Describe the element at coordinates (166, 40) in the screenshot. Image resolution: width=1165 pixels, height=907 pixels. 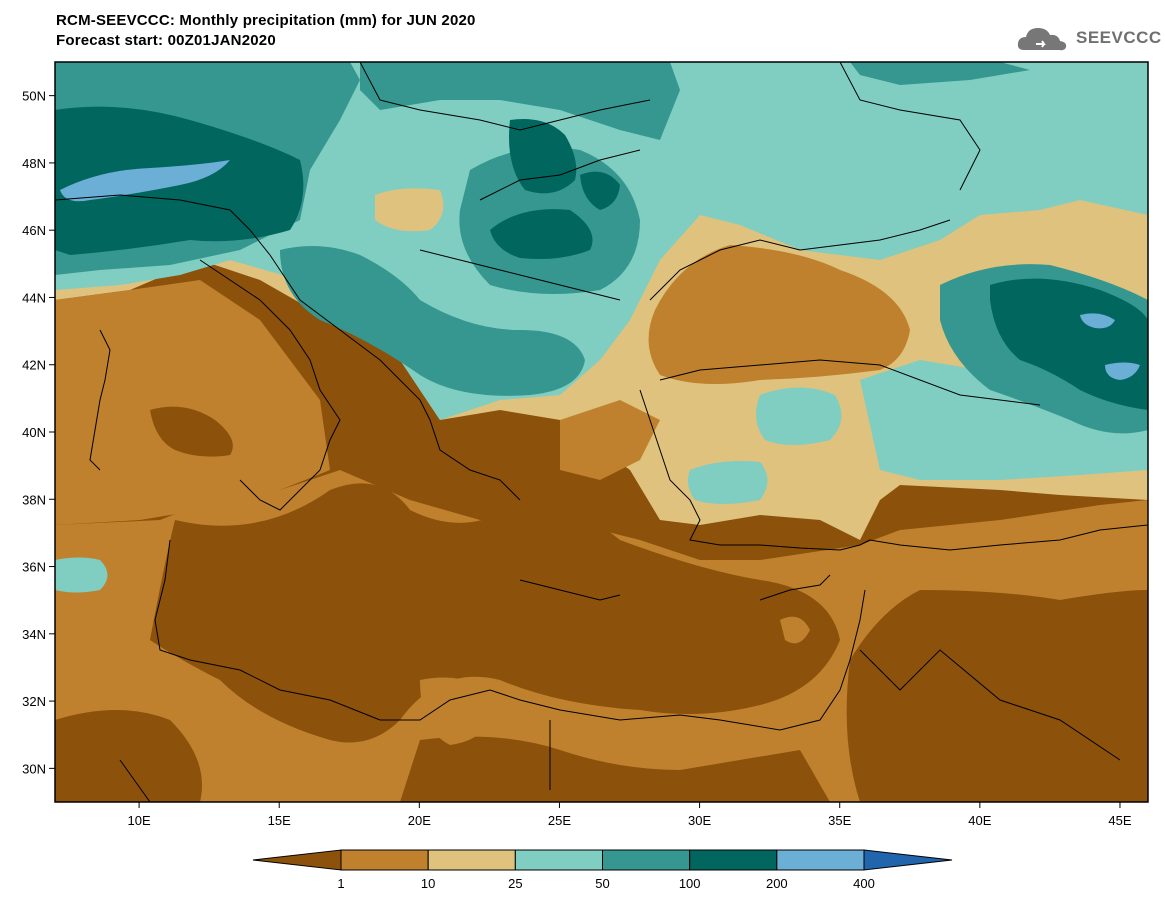
I see `forecast-start: Forecast start: 00Z01JAN2020` at that location.